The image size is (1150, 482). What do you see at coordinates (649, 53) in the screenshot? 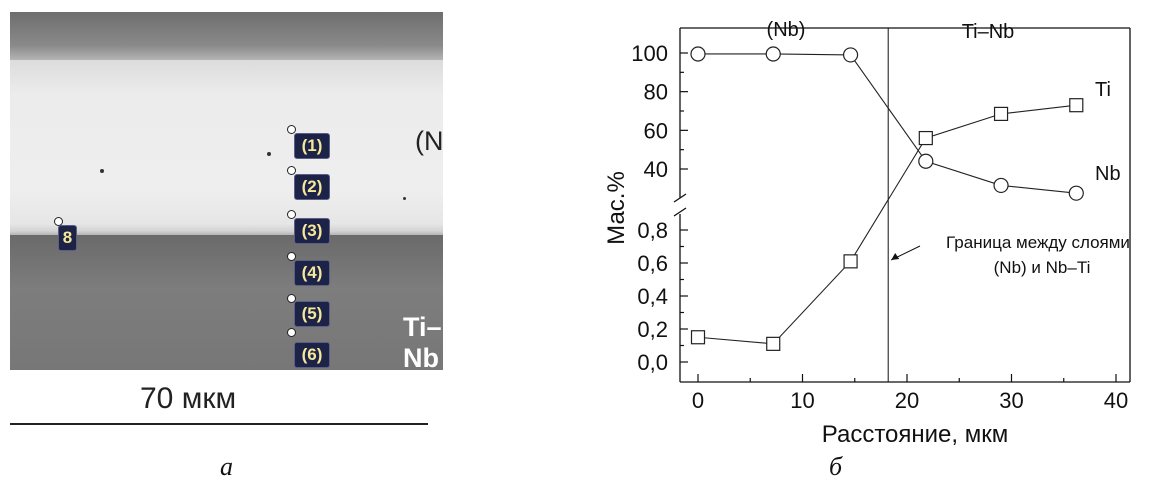
I see `y-tick-label-upper: 100` at bounding box center [649, 53].